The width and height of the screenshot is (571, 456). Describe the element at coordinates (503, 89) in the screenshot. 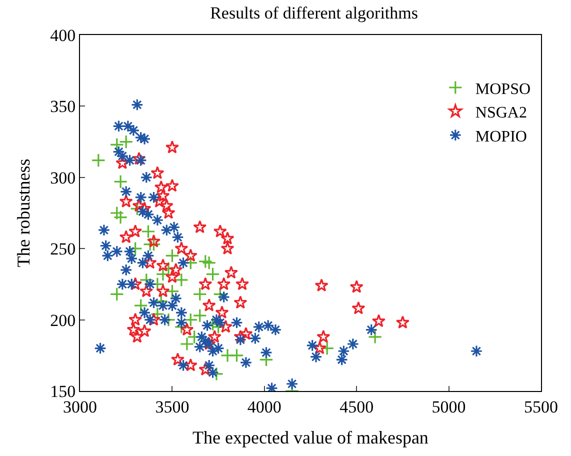

I see `legend-label: MOPSO` at that location.